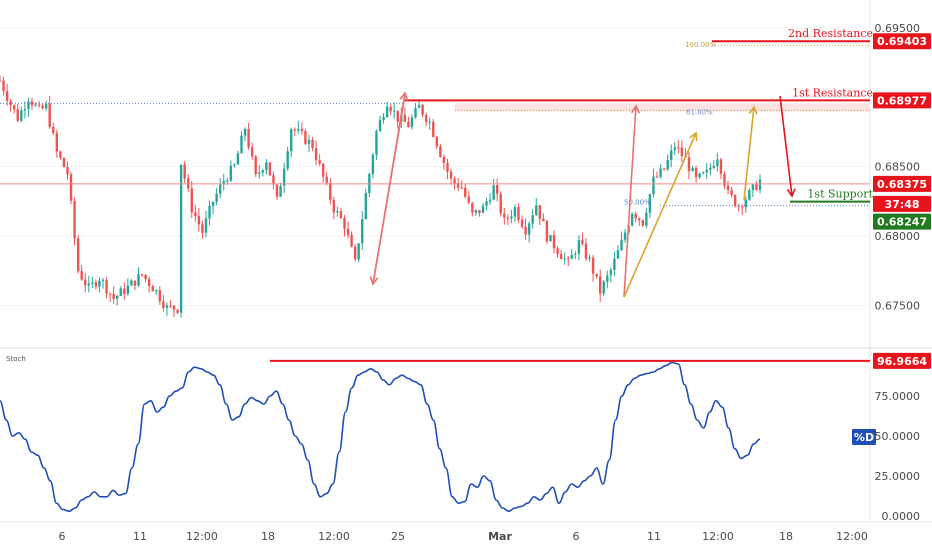 This screenshot has height=550, width=932. I want to click on time-tick-label: 25, so click(398, 536).